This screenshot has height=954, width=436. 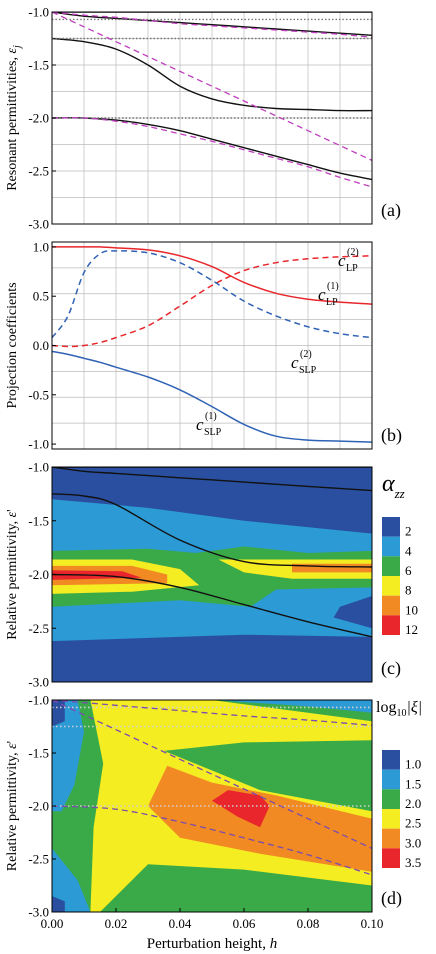 I want to click on panel-label: (d), so click(x=391, y=898).